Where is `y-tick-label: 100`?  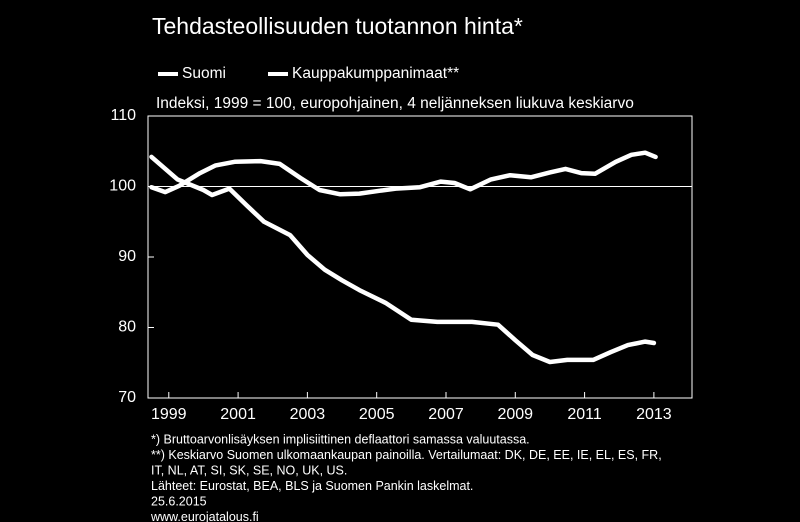 y-tick-label: 100 is located at coordinates (122, 186).